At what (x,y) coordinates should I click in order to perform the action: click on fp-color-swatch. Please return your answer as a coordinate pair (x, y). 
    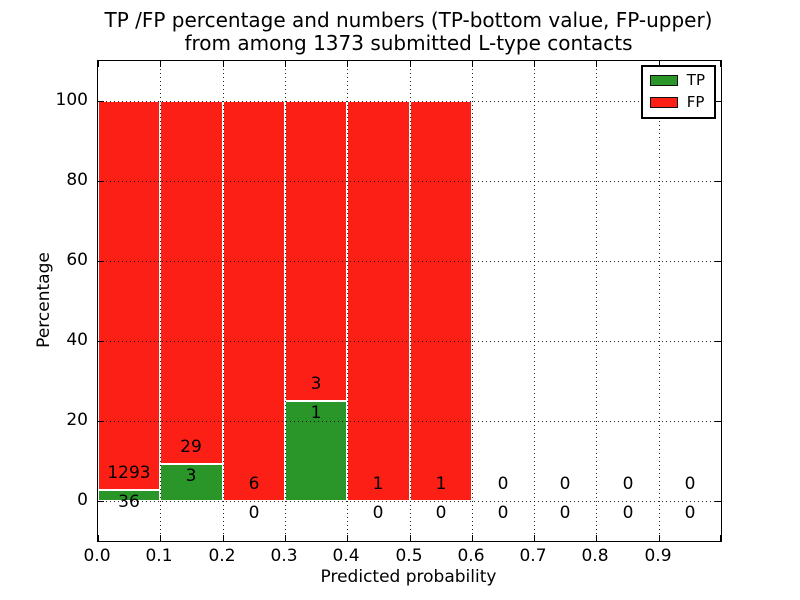
    Looking at the image, I should click on (663, 102).